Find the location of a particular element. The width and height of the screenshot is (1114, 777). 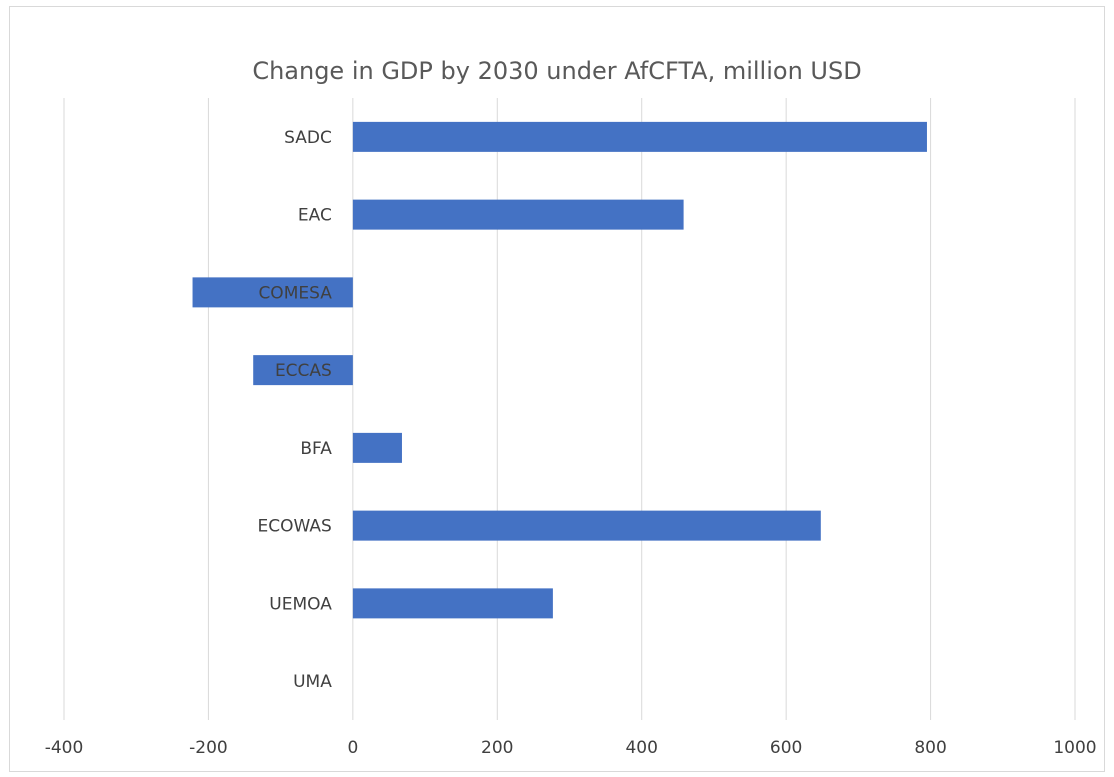

bar-uemoa is located at coordinates (452, 603).